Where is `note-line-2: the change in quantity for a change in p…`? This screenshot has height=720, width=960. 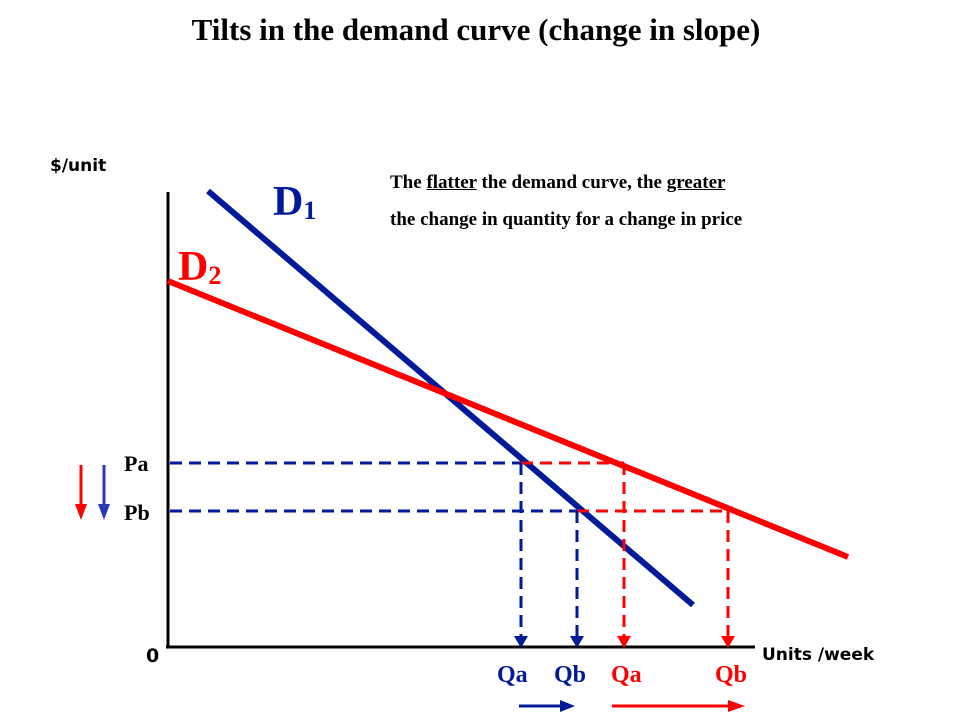
note-line-2: the change in quantity for a change in p… is located at coordinates (566, 219).